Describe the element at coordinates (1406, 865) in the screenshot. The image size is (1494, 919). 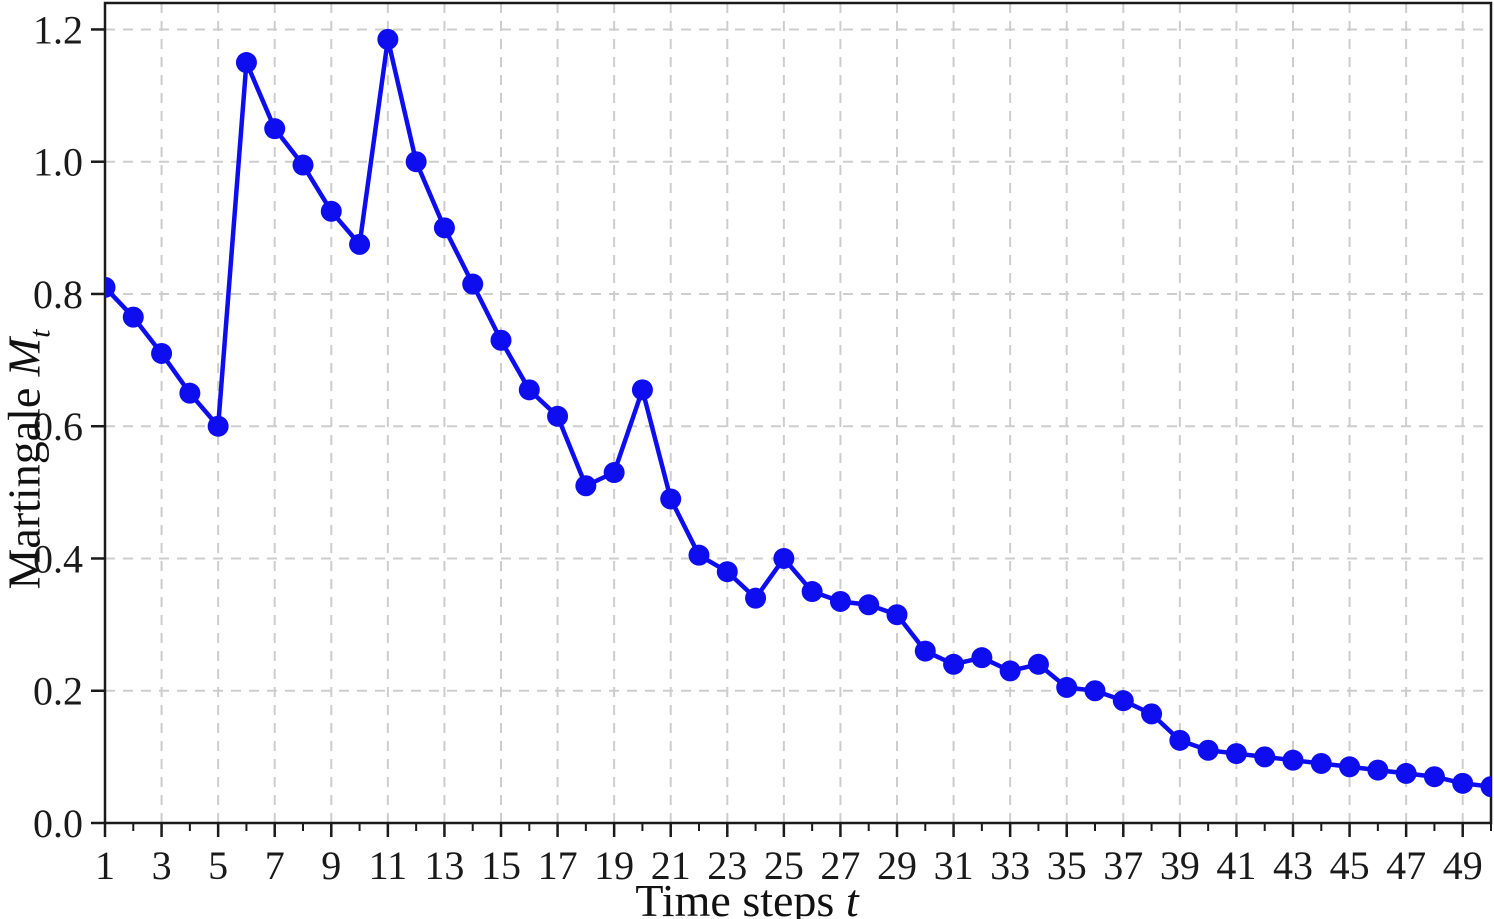
I see `x-tick-label: 47` at that location.